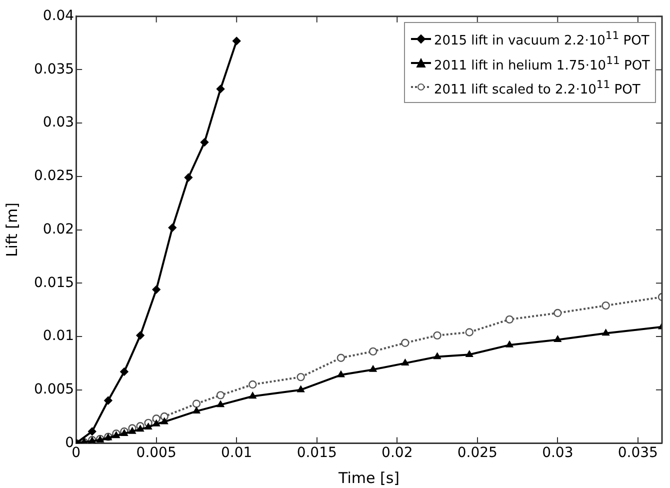 This screenshot has height=488, width=670. What do you see at coordinates (477, 453) in the screenshot?
I see `x-tick-label: 0.025` at bounding box center [477, 453].